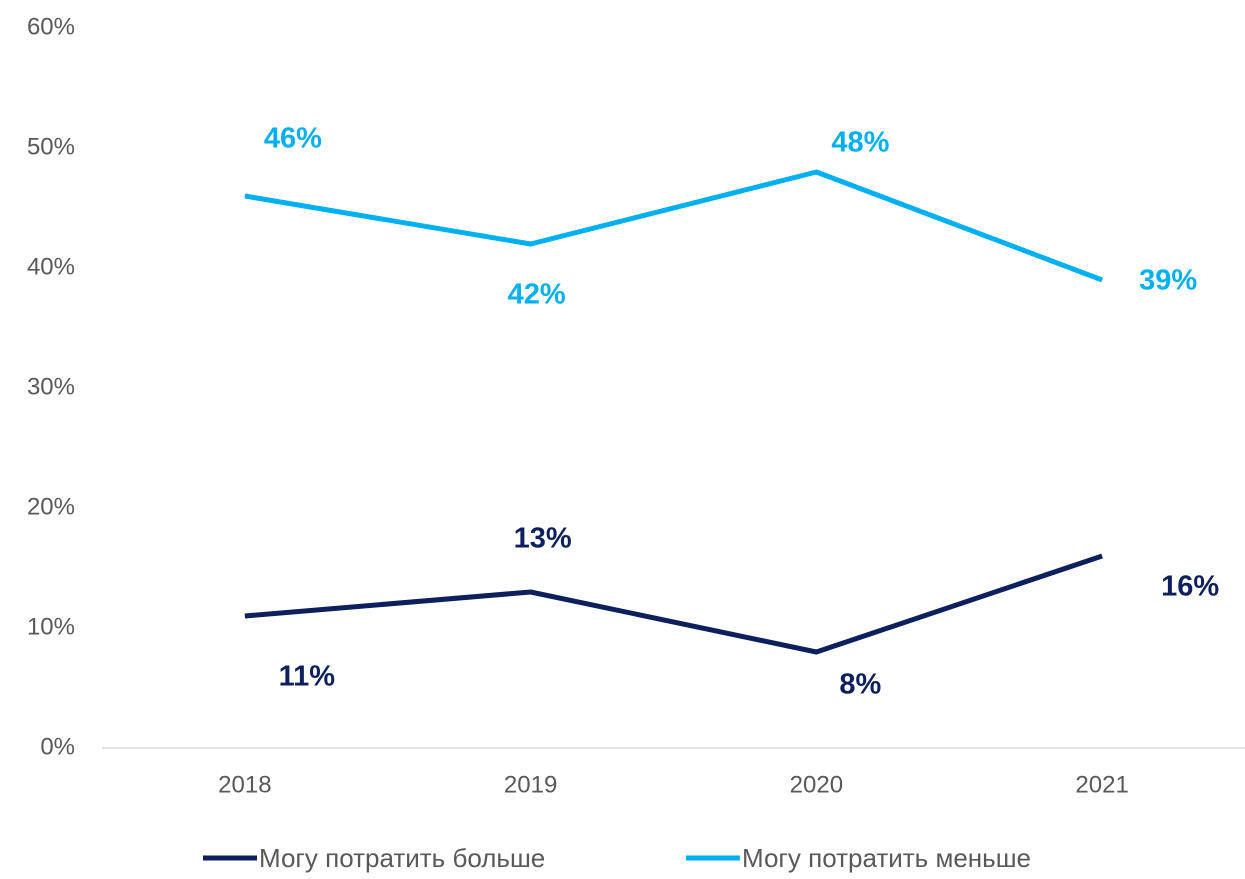 The image size is (1245, 879). Describe the element at coordinates (1101, 784) in the screenshot. I see `x-tick-label: 2021` at that location.